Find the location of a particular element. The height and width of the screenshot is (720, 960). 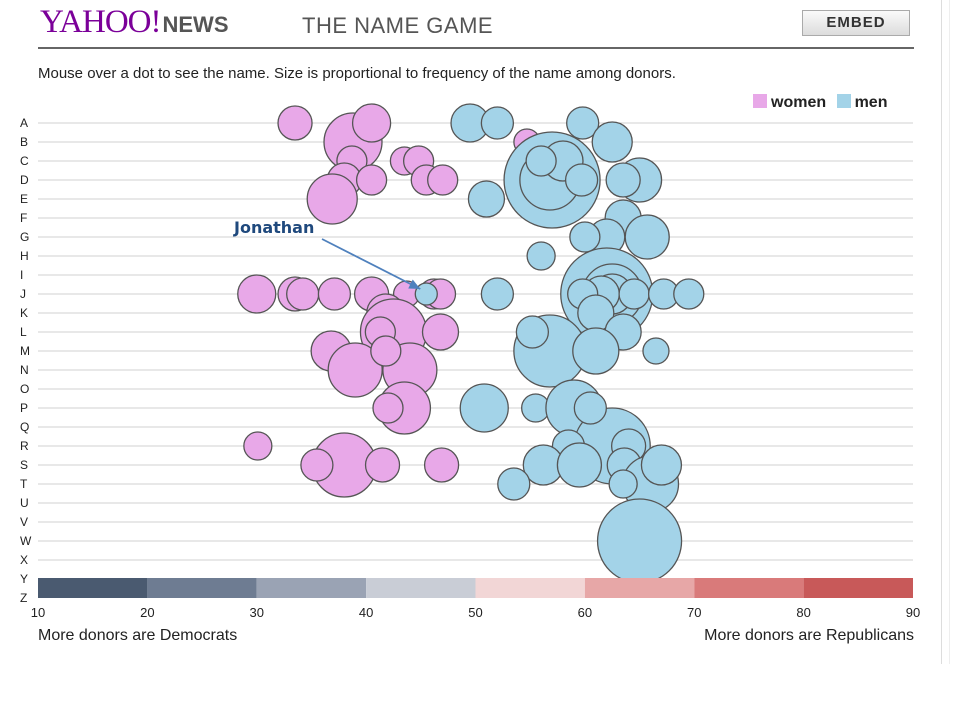

y-axis-letter: G is located at coordinates (24, 237).